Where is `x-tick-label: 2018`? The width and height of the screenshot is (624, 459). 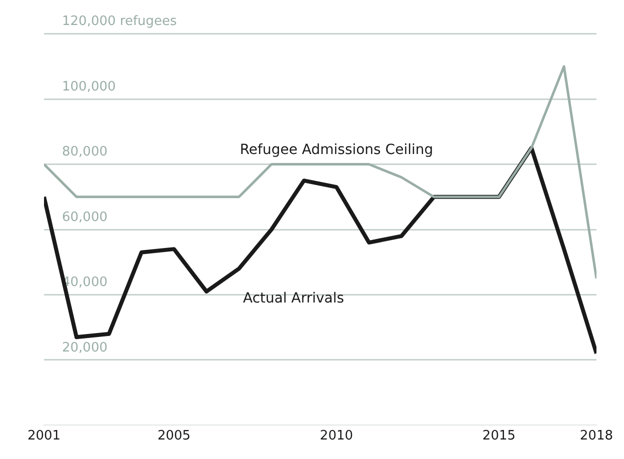 x-tick-label: 2018 is located at coordinates (597, 436).